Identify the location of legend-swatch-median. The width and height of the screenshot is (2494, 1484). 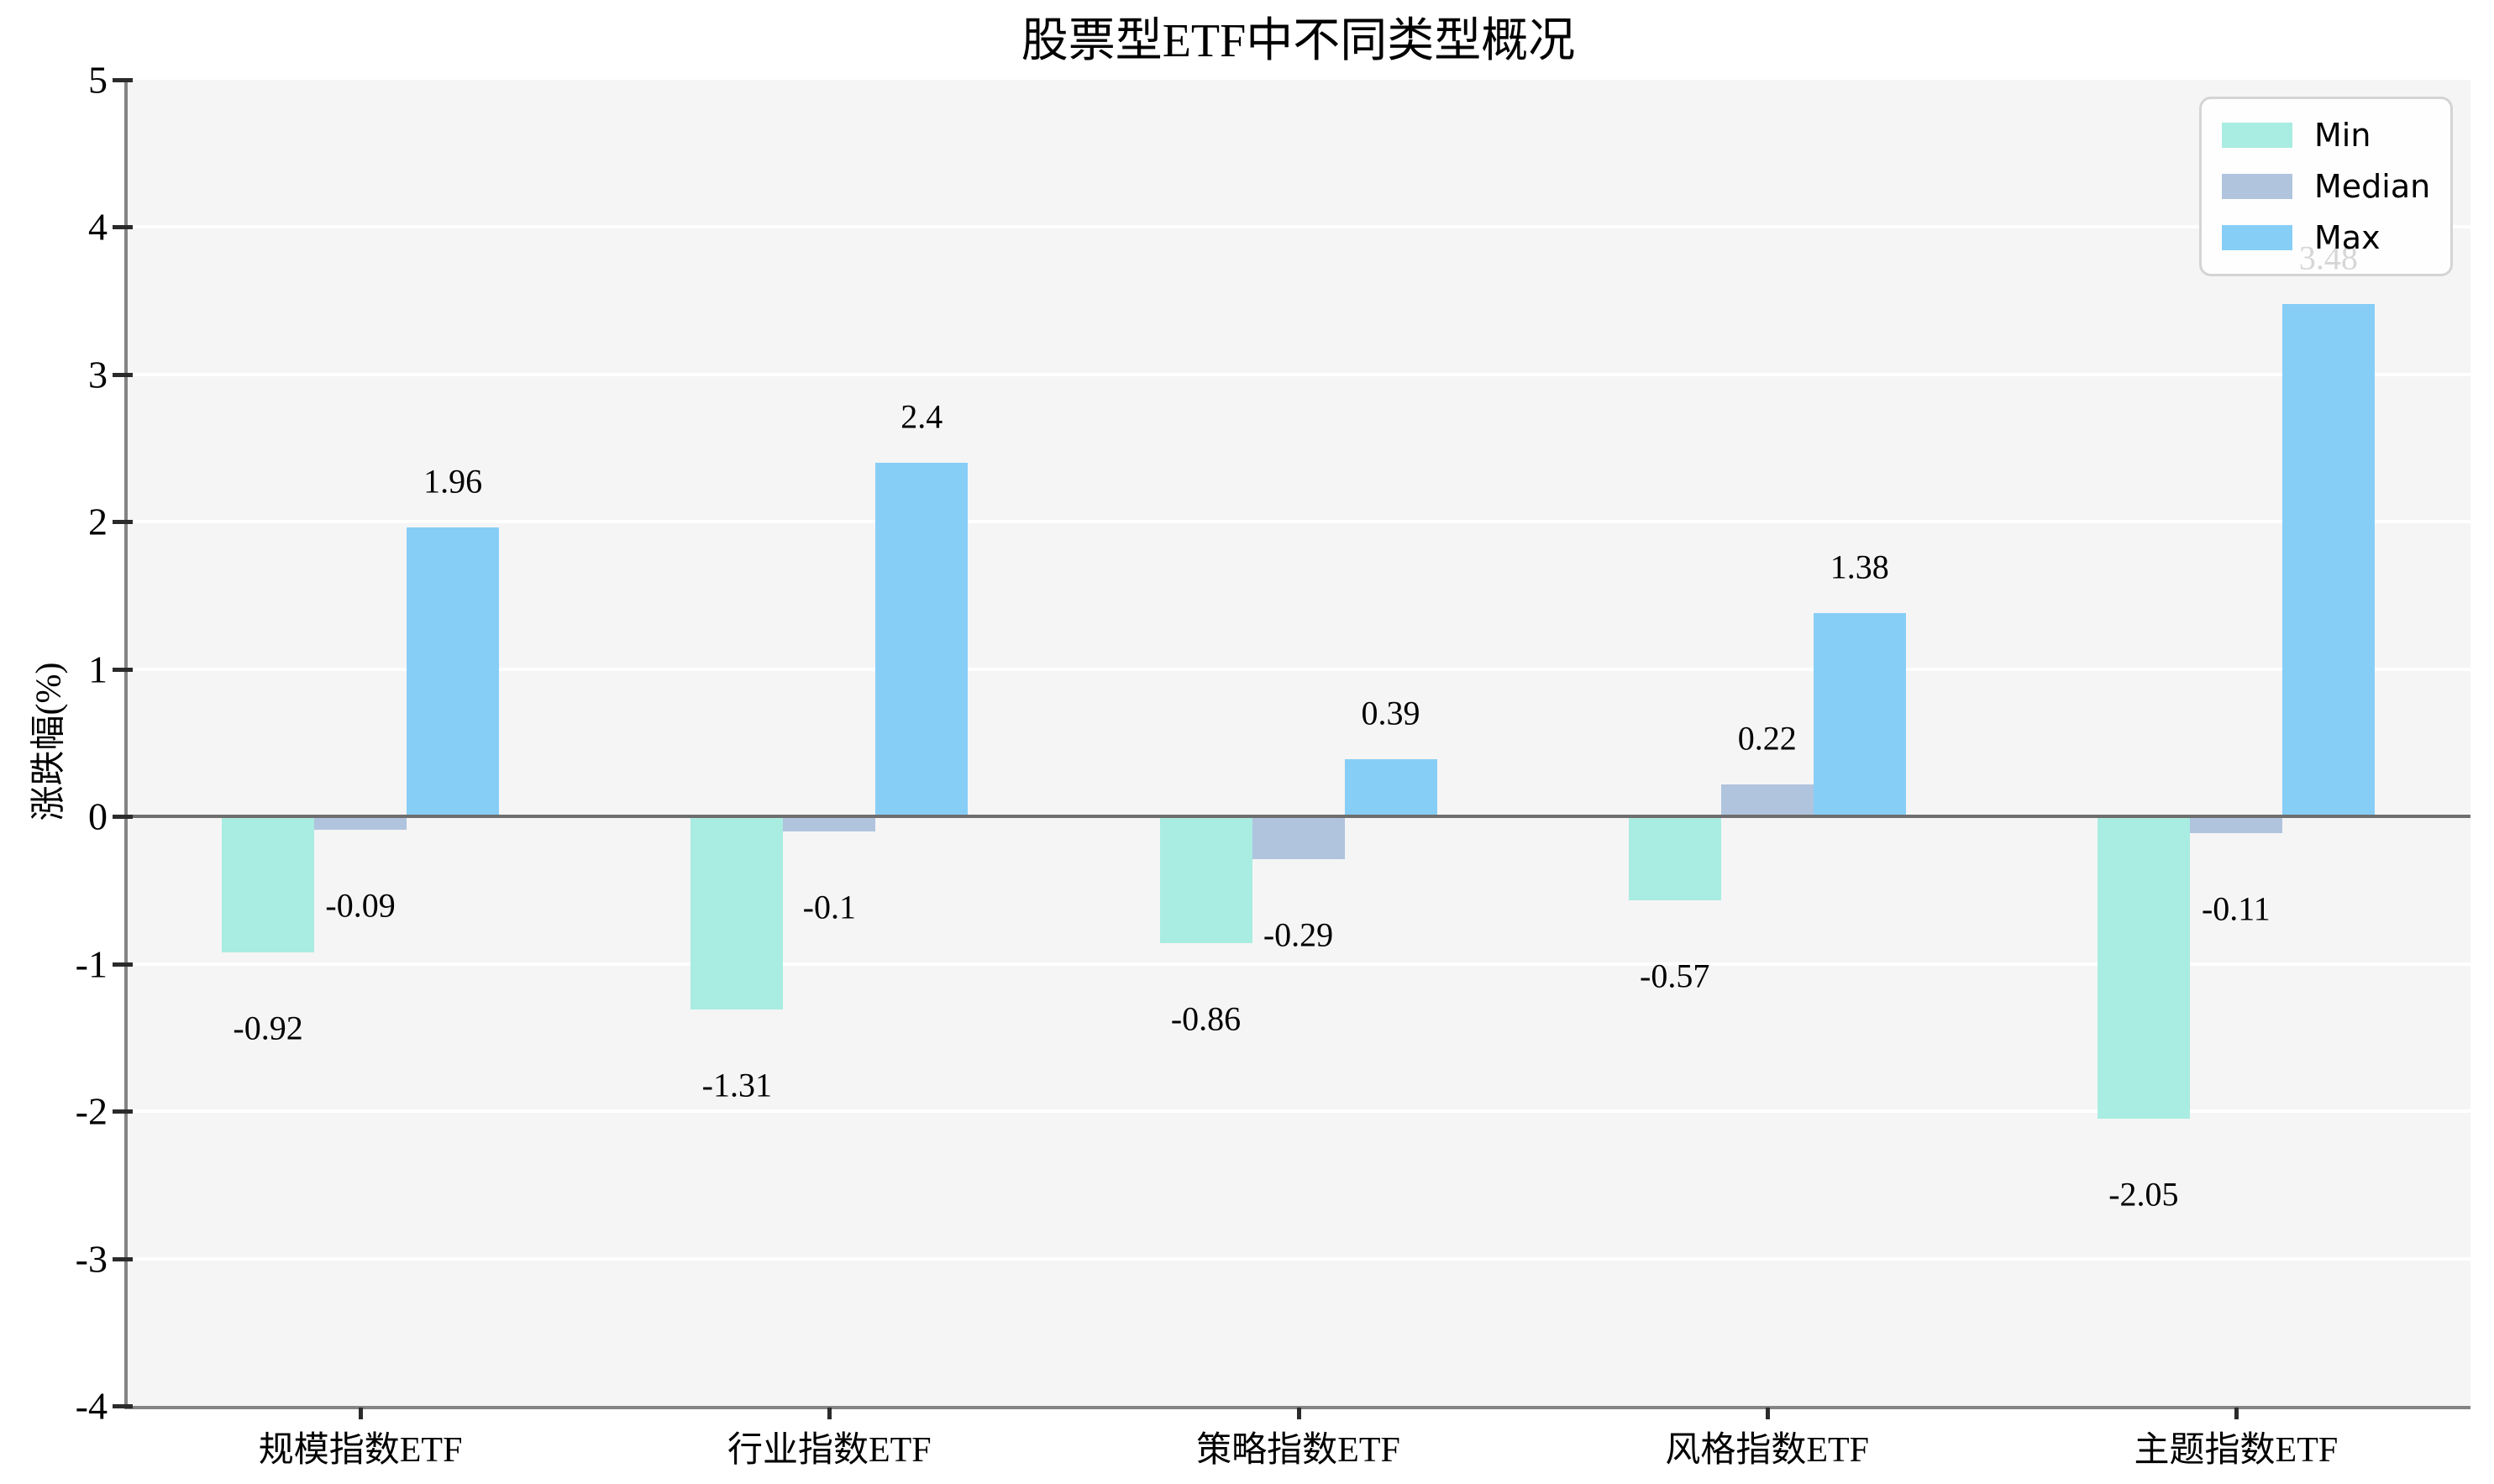
(2257, 187).